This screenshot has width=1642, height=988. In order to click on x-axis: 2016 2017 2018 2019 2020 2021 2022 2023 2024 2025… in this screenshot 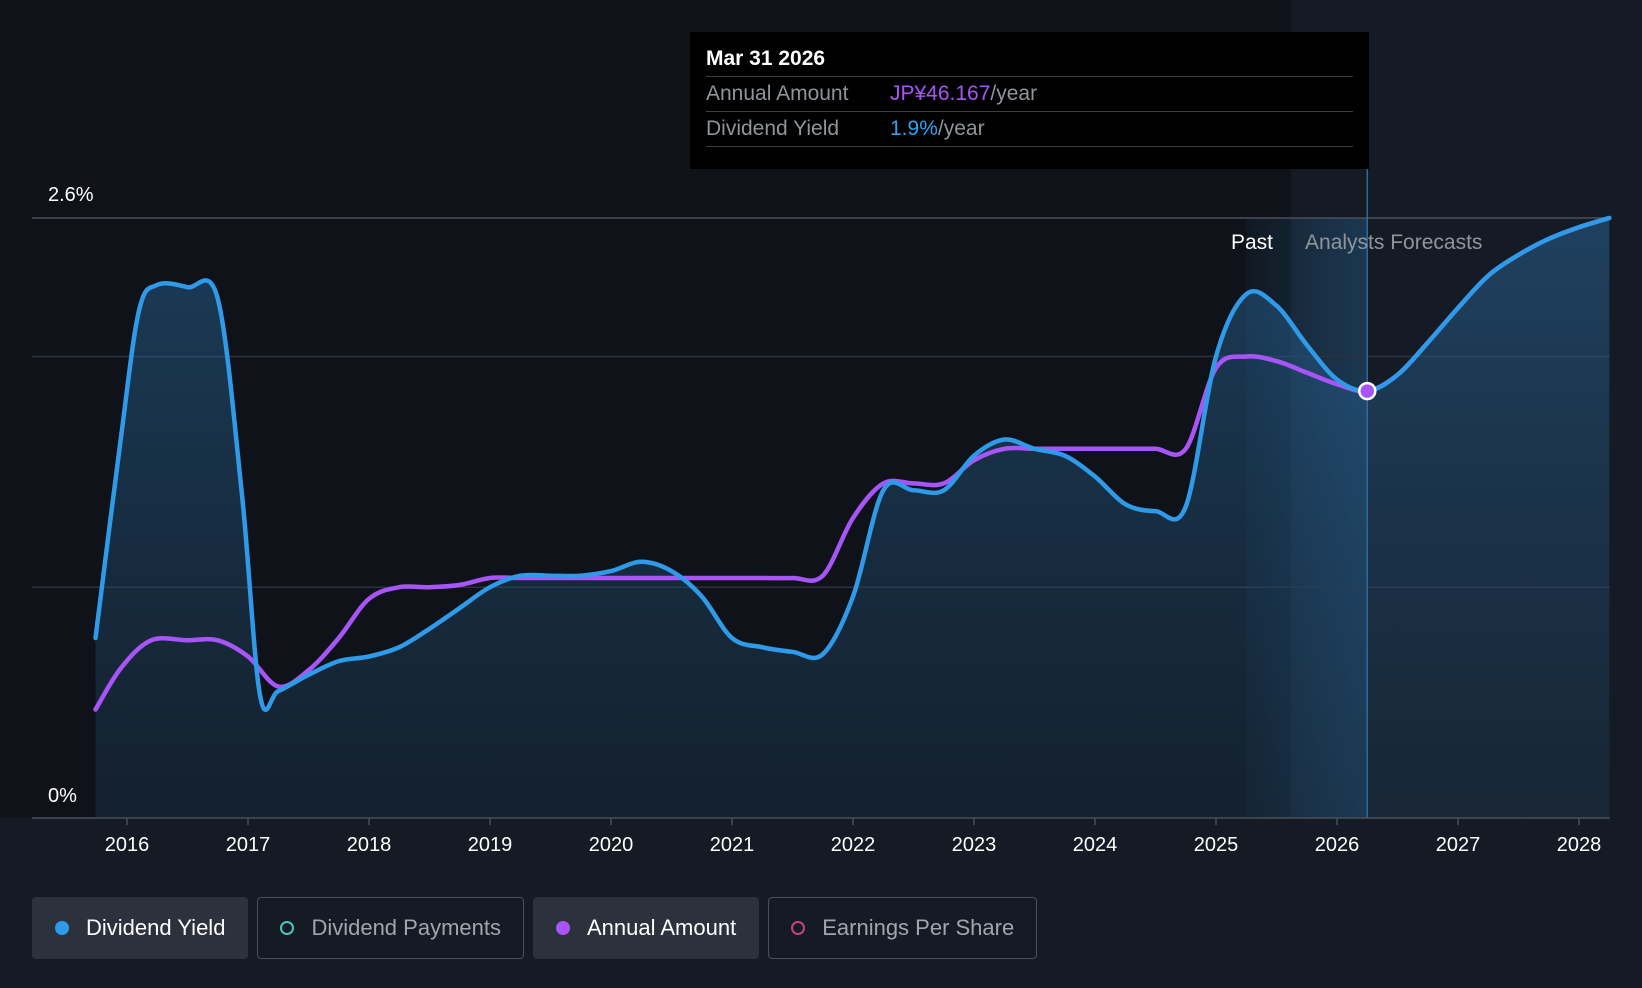, I will do `click(821, 836)`.